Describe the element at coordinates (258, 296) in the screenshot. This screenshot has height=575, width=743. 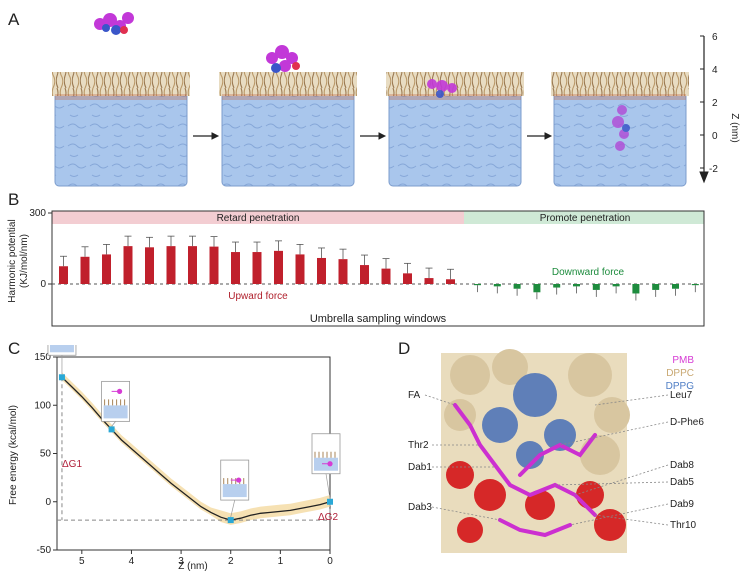
I see `upward-force-label: Upward force` at that location.